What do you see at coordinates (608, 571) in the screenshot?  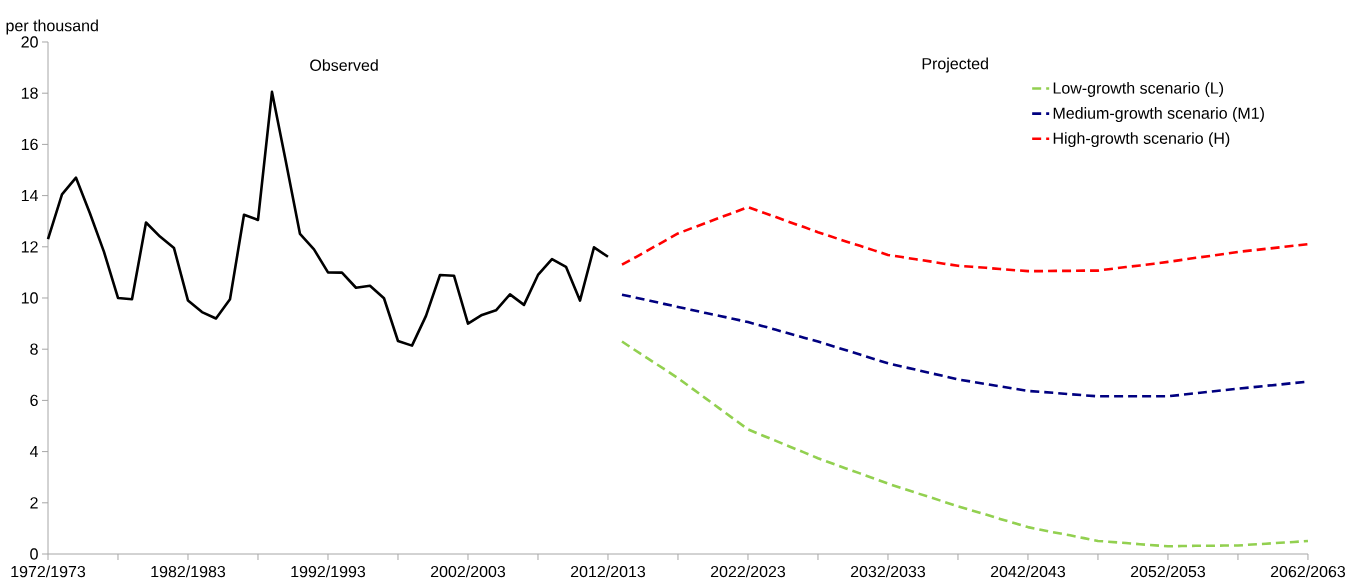 I see `x-tick-label: 2012/2013` at bounding box center [608, 571].